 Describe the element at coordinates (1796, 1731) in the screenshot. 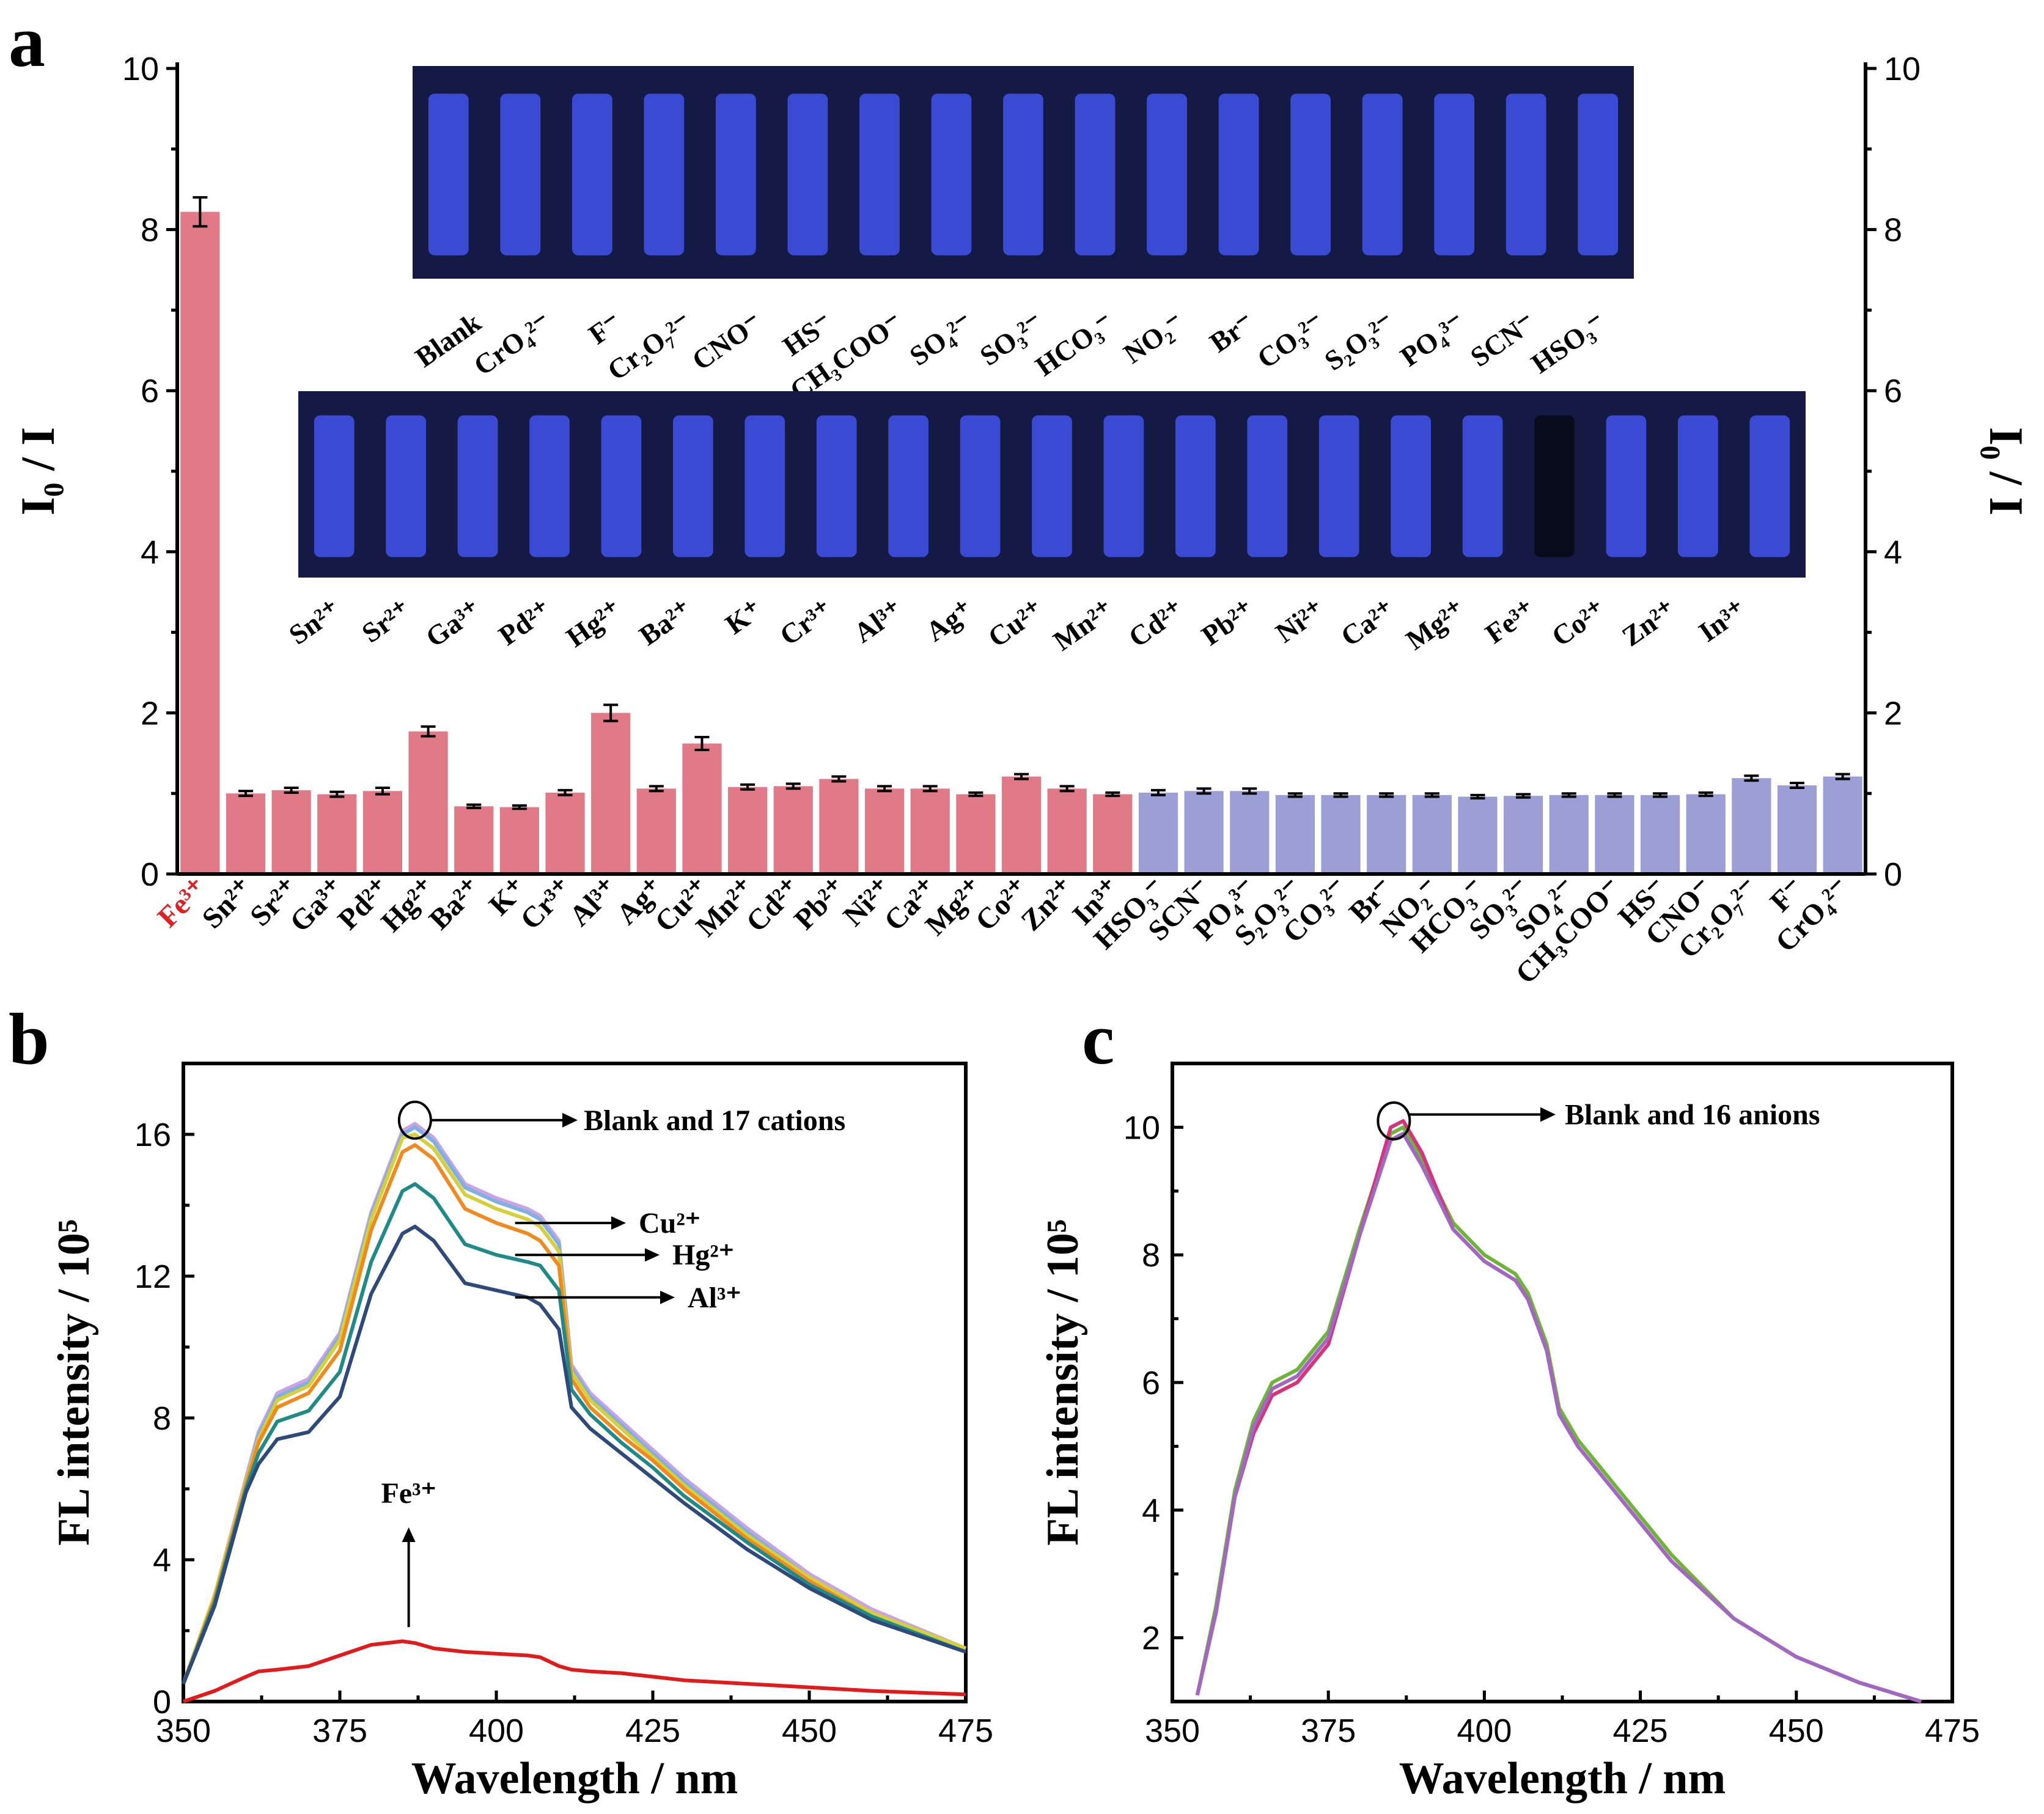

I see `x-tick-label: 450` at that location.